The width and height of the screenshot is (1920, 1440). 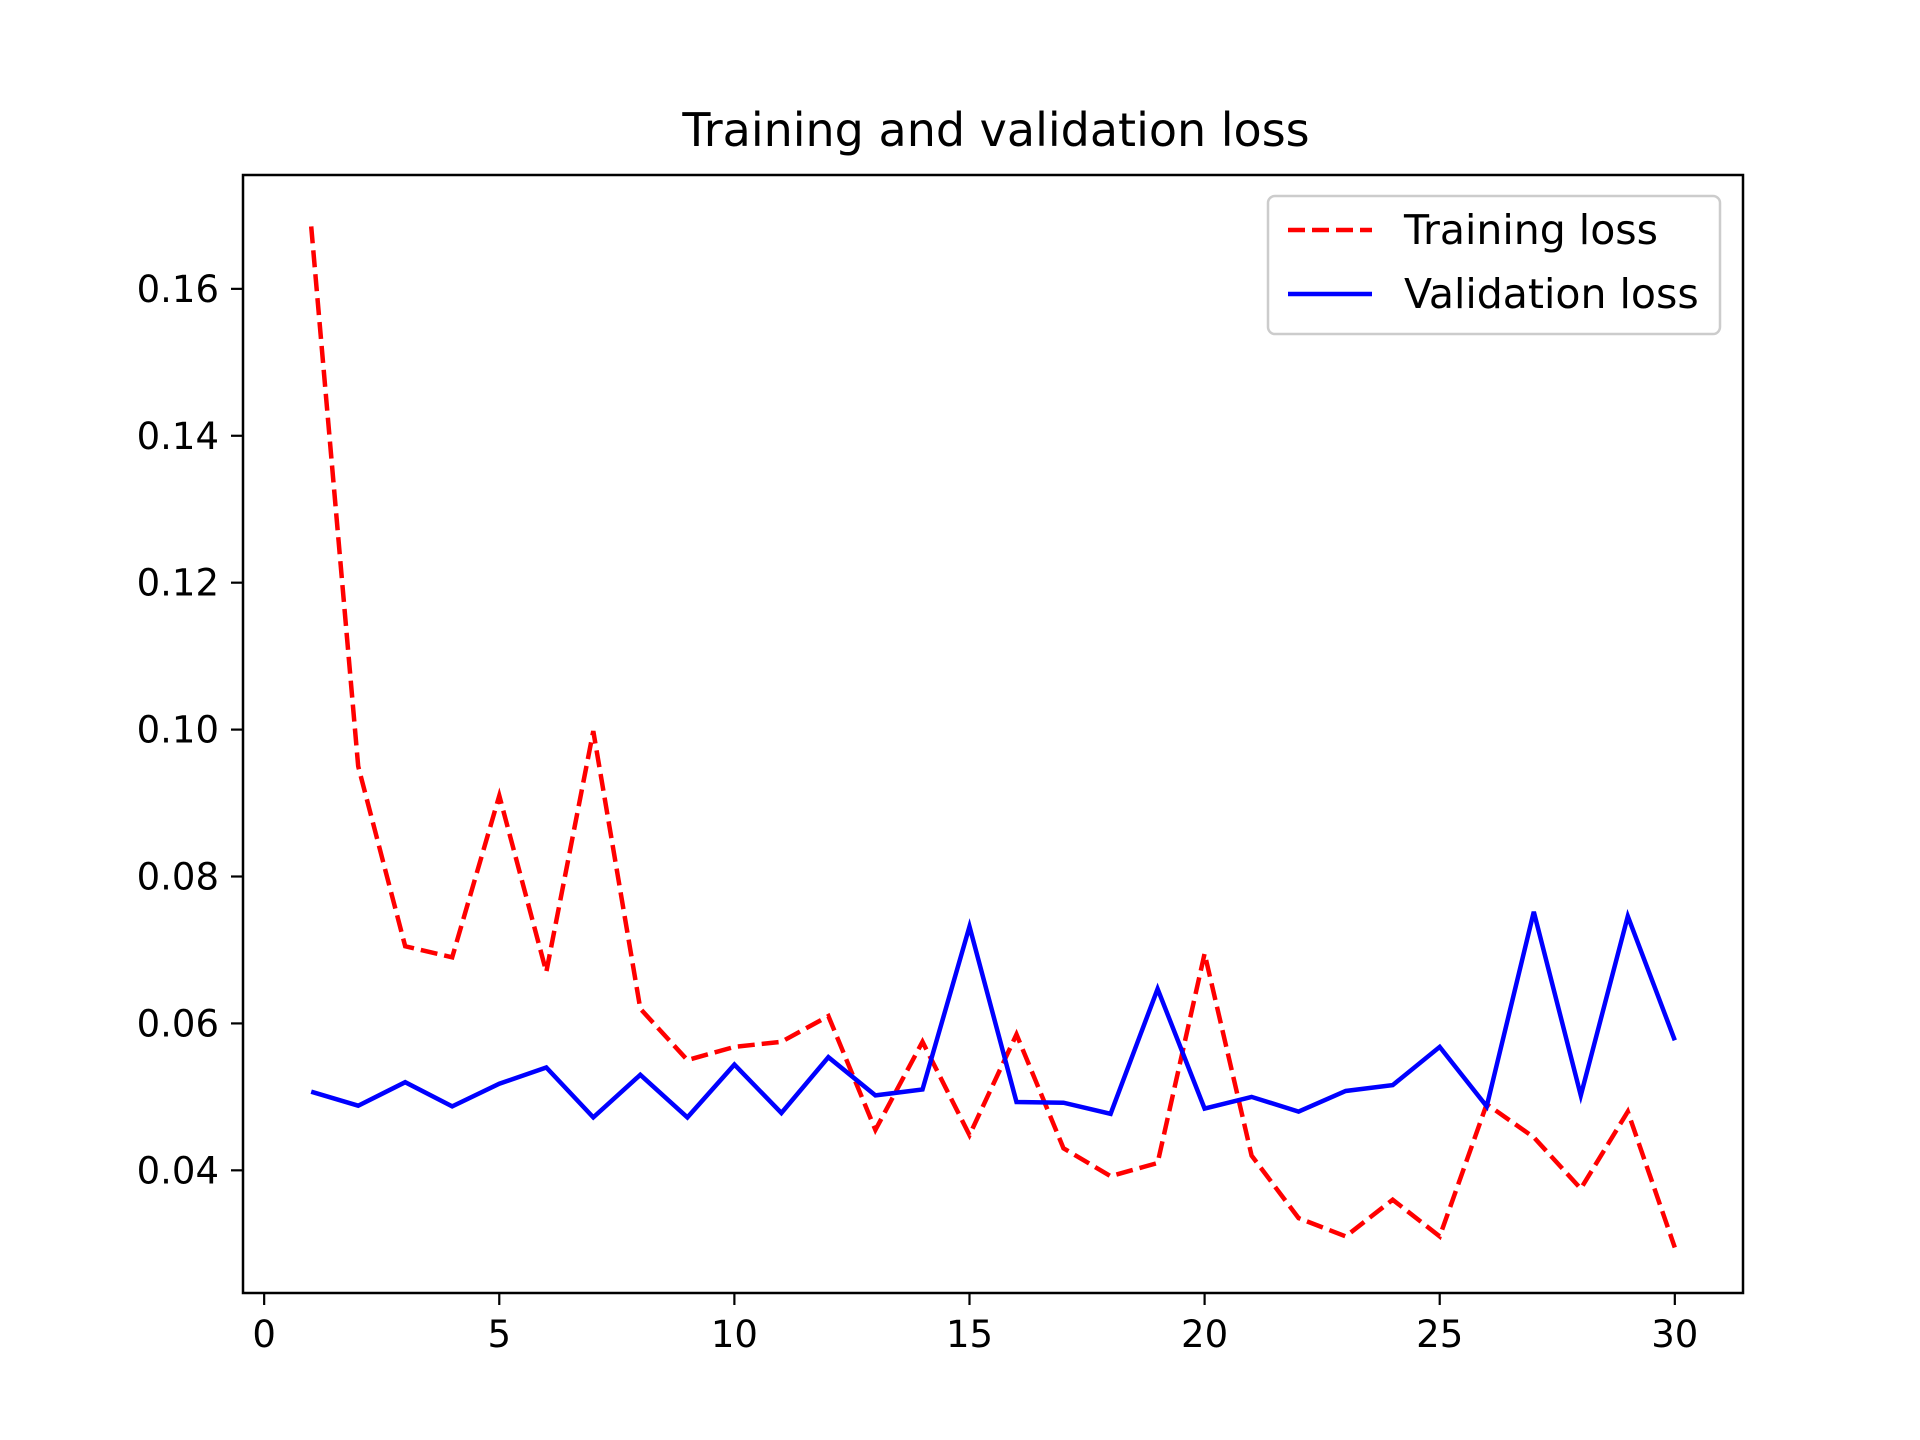 What do you see at coordinates (499, 1334) in the screenshot?
I see `x-tick-label-1: 5` at bounding box center [499, 1334].